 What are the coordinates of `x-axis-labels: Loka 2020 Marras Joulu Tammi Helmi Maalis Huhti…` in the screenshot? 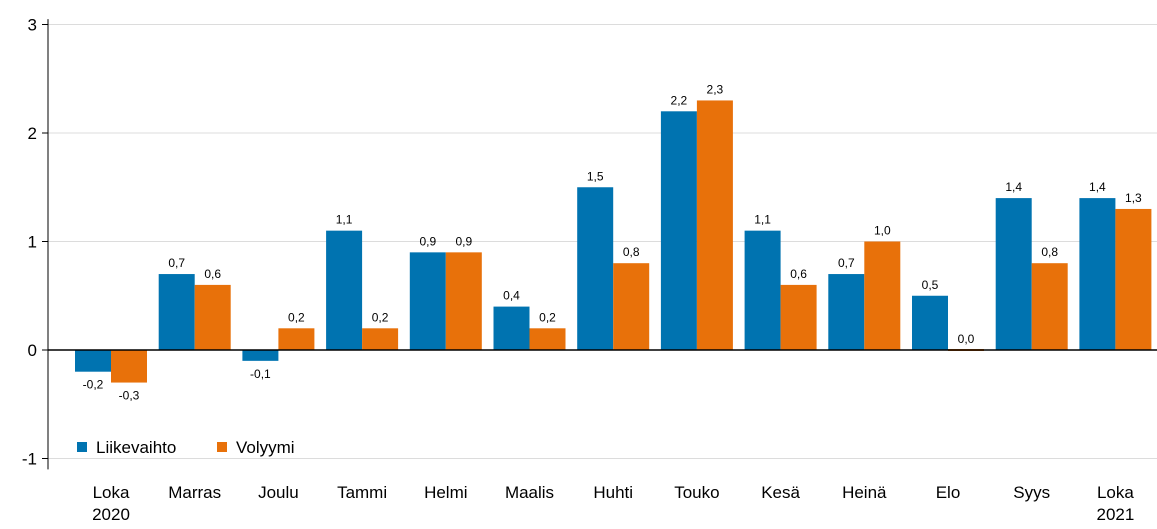 It's located at (613, 503).